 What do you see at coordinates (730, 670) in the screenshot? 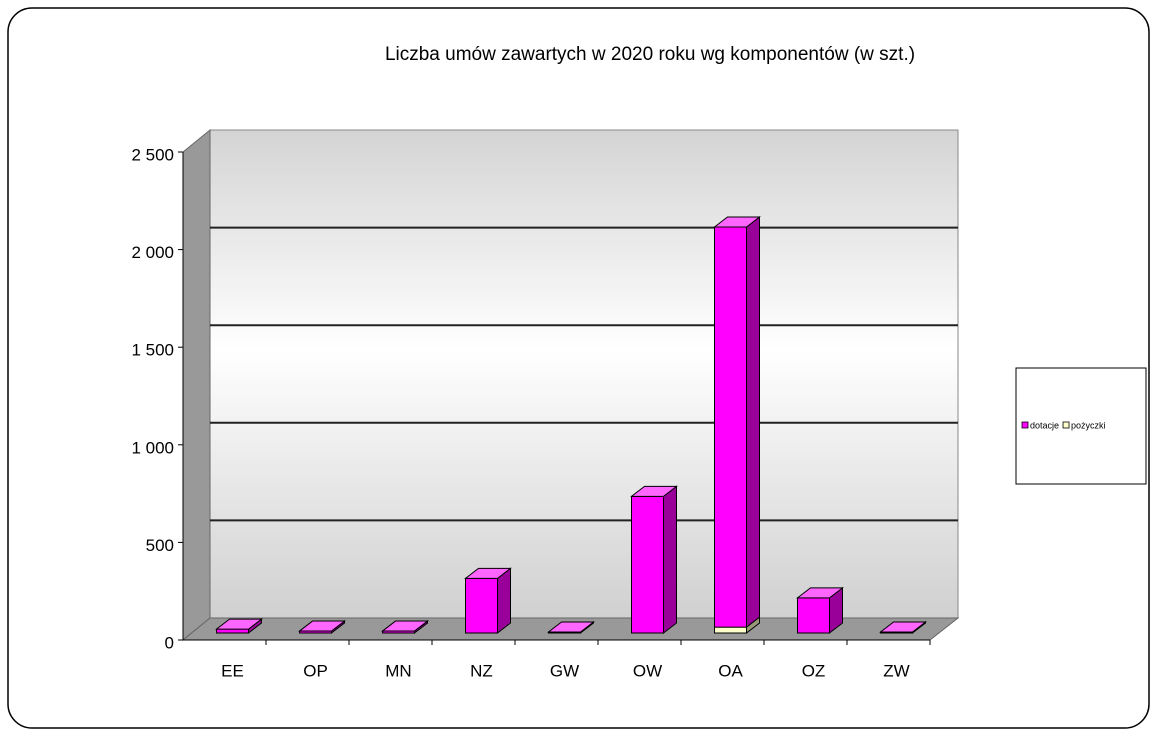
I see `x-tick-label: OA` at bounding box center [730, 670].